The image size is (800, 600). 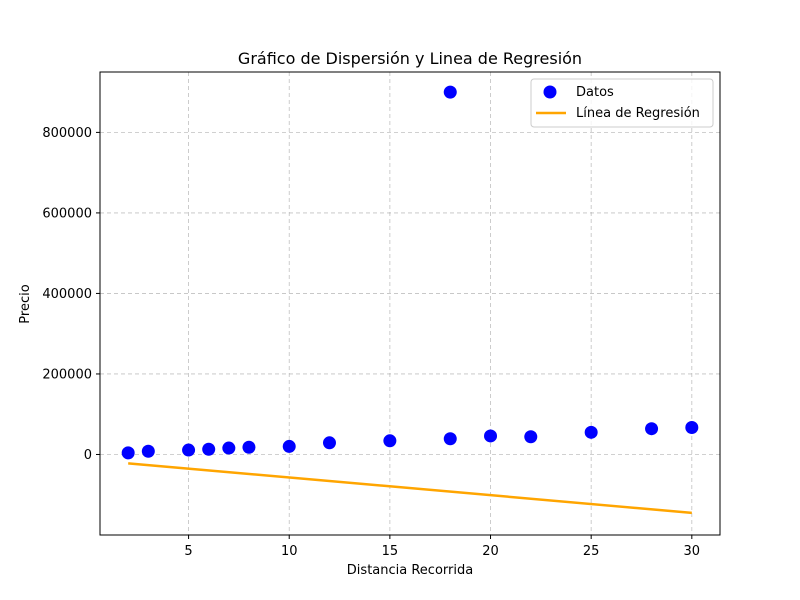 What do you see at coordinates (67, 294) in the screenshot?
I see `y-tick-label: 400000` at bounding box center [67, 294].